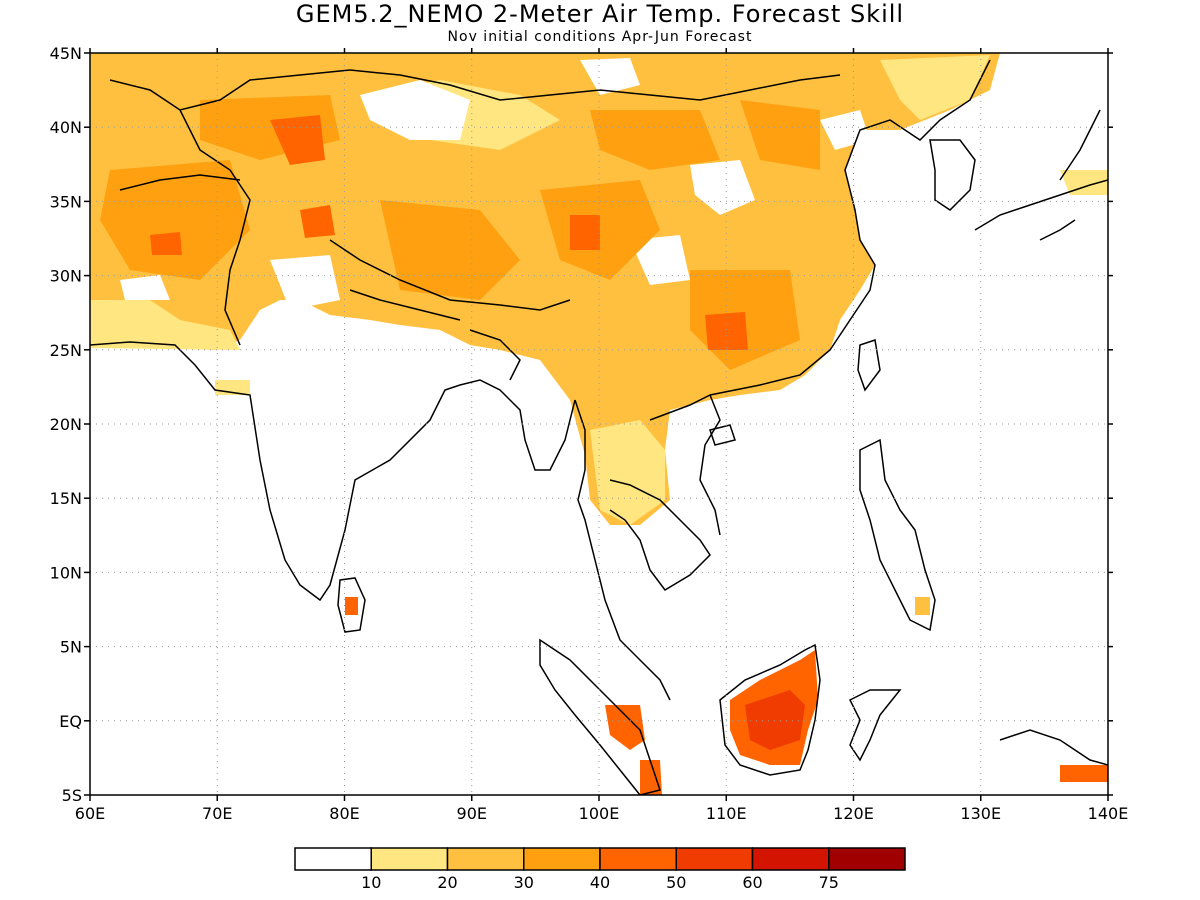 The image size is (1200, 900). Describe the element at coordinates (752, 882) in the screenshot. I see `legend-label: 60` at that location.